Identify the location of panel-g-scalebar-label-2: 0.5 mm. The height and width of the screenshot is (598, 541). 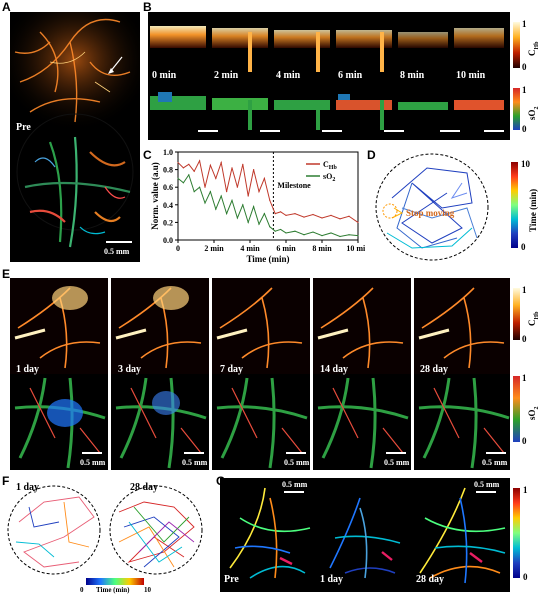
(487, 484).